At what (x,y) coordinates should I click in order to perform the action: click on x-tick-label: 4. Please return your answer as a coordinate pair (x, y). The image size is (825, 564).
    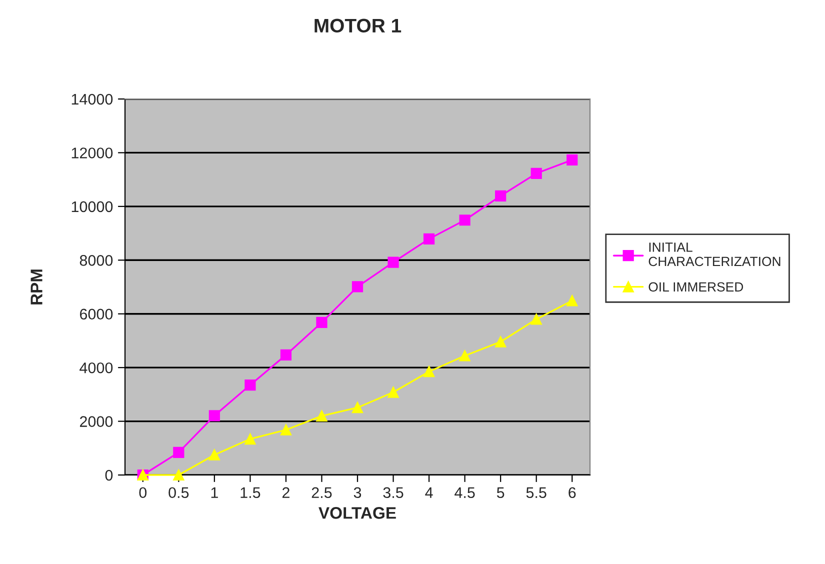
    Looking at the image, I should click on (429, 492).